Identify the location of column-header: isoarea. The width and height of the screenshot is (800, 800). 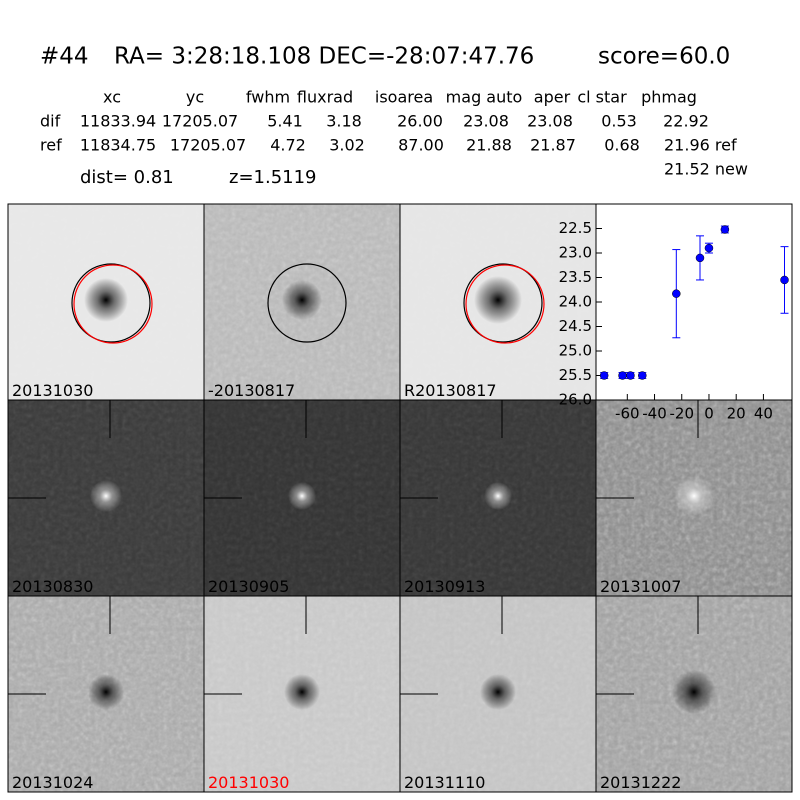
(404, 97).